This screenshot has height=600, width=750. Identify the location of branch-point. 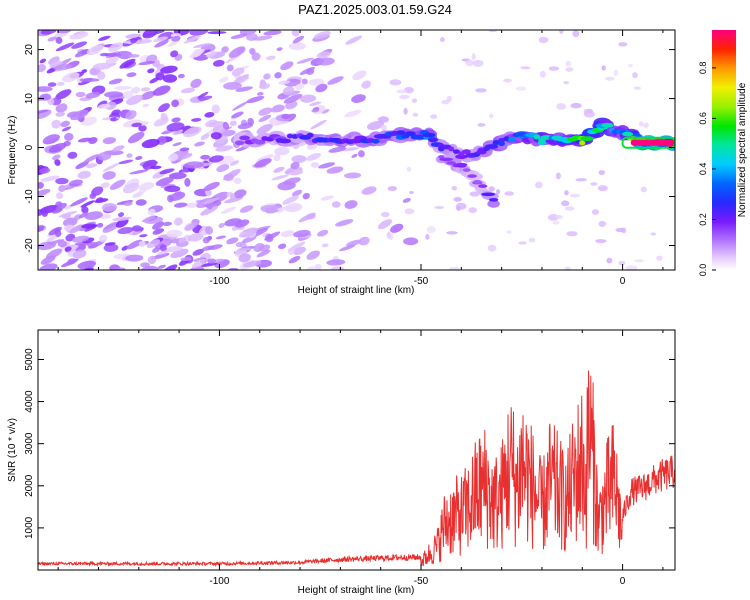
(488, 194).